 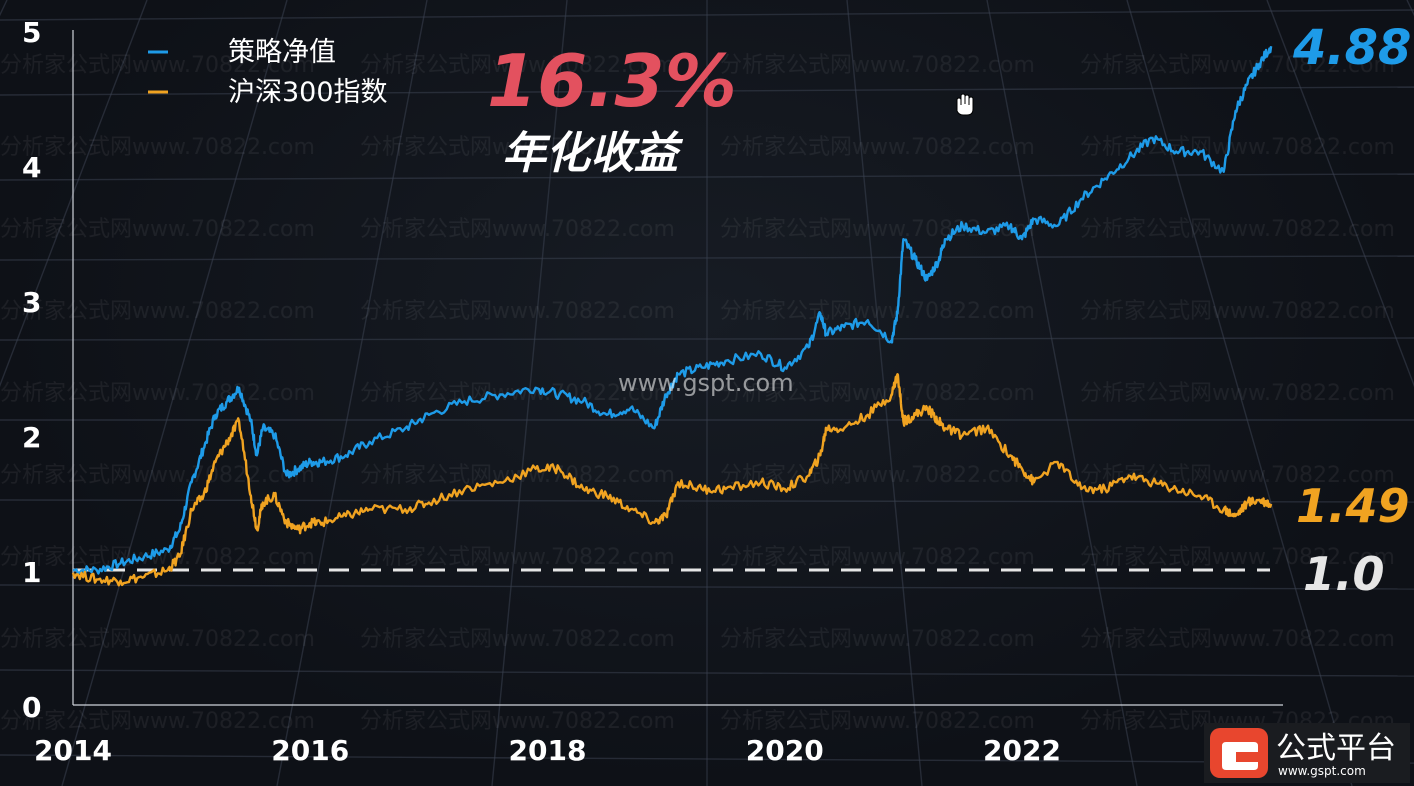 What do you see at coordinates (1322, 771) in the screenshot?
I see `brand-url: www.gspt.com` at bounding box center [1322, 771].